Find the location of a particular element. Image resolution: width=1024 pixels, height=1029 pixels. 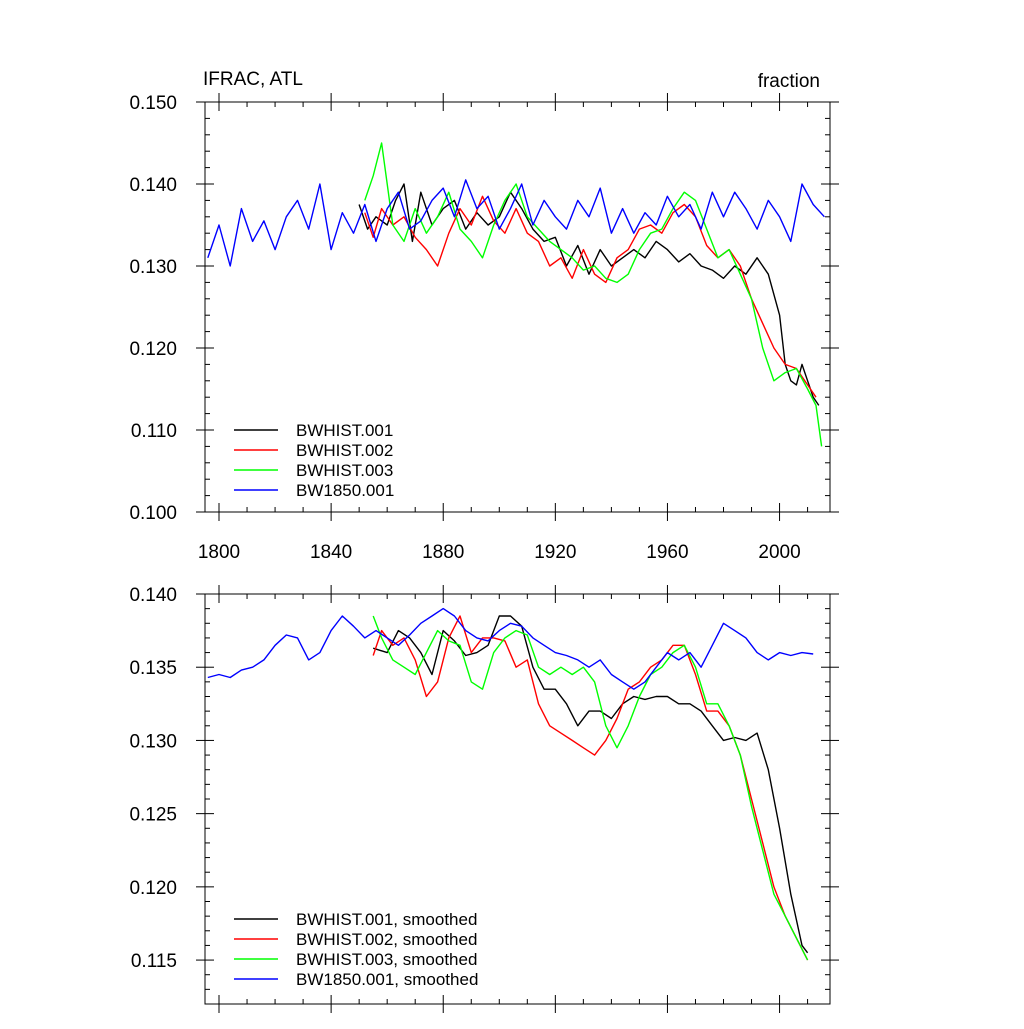

y-tick-label: 0.125 is located at coordinates (153, 815).